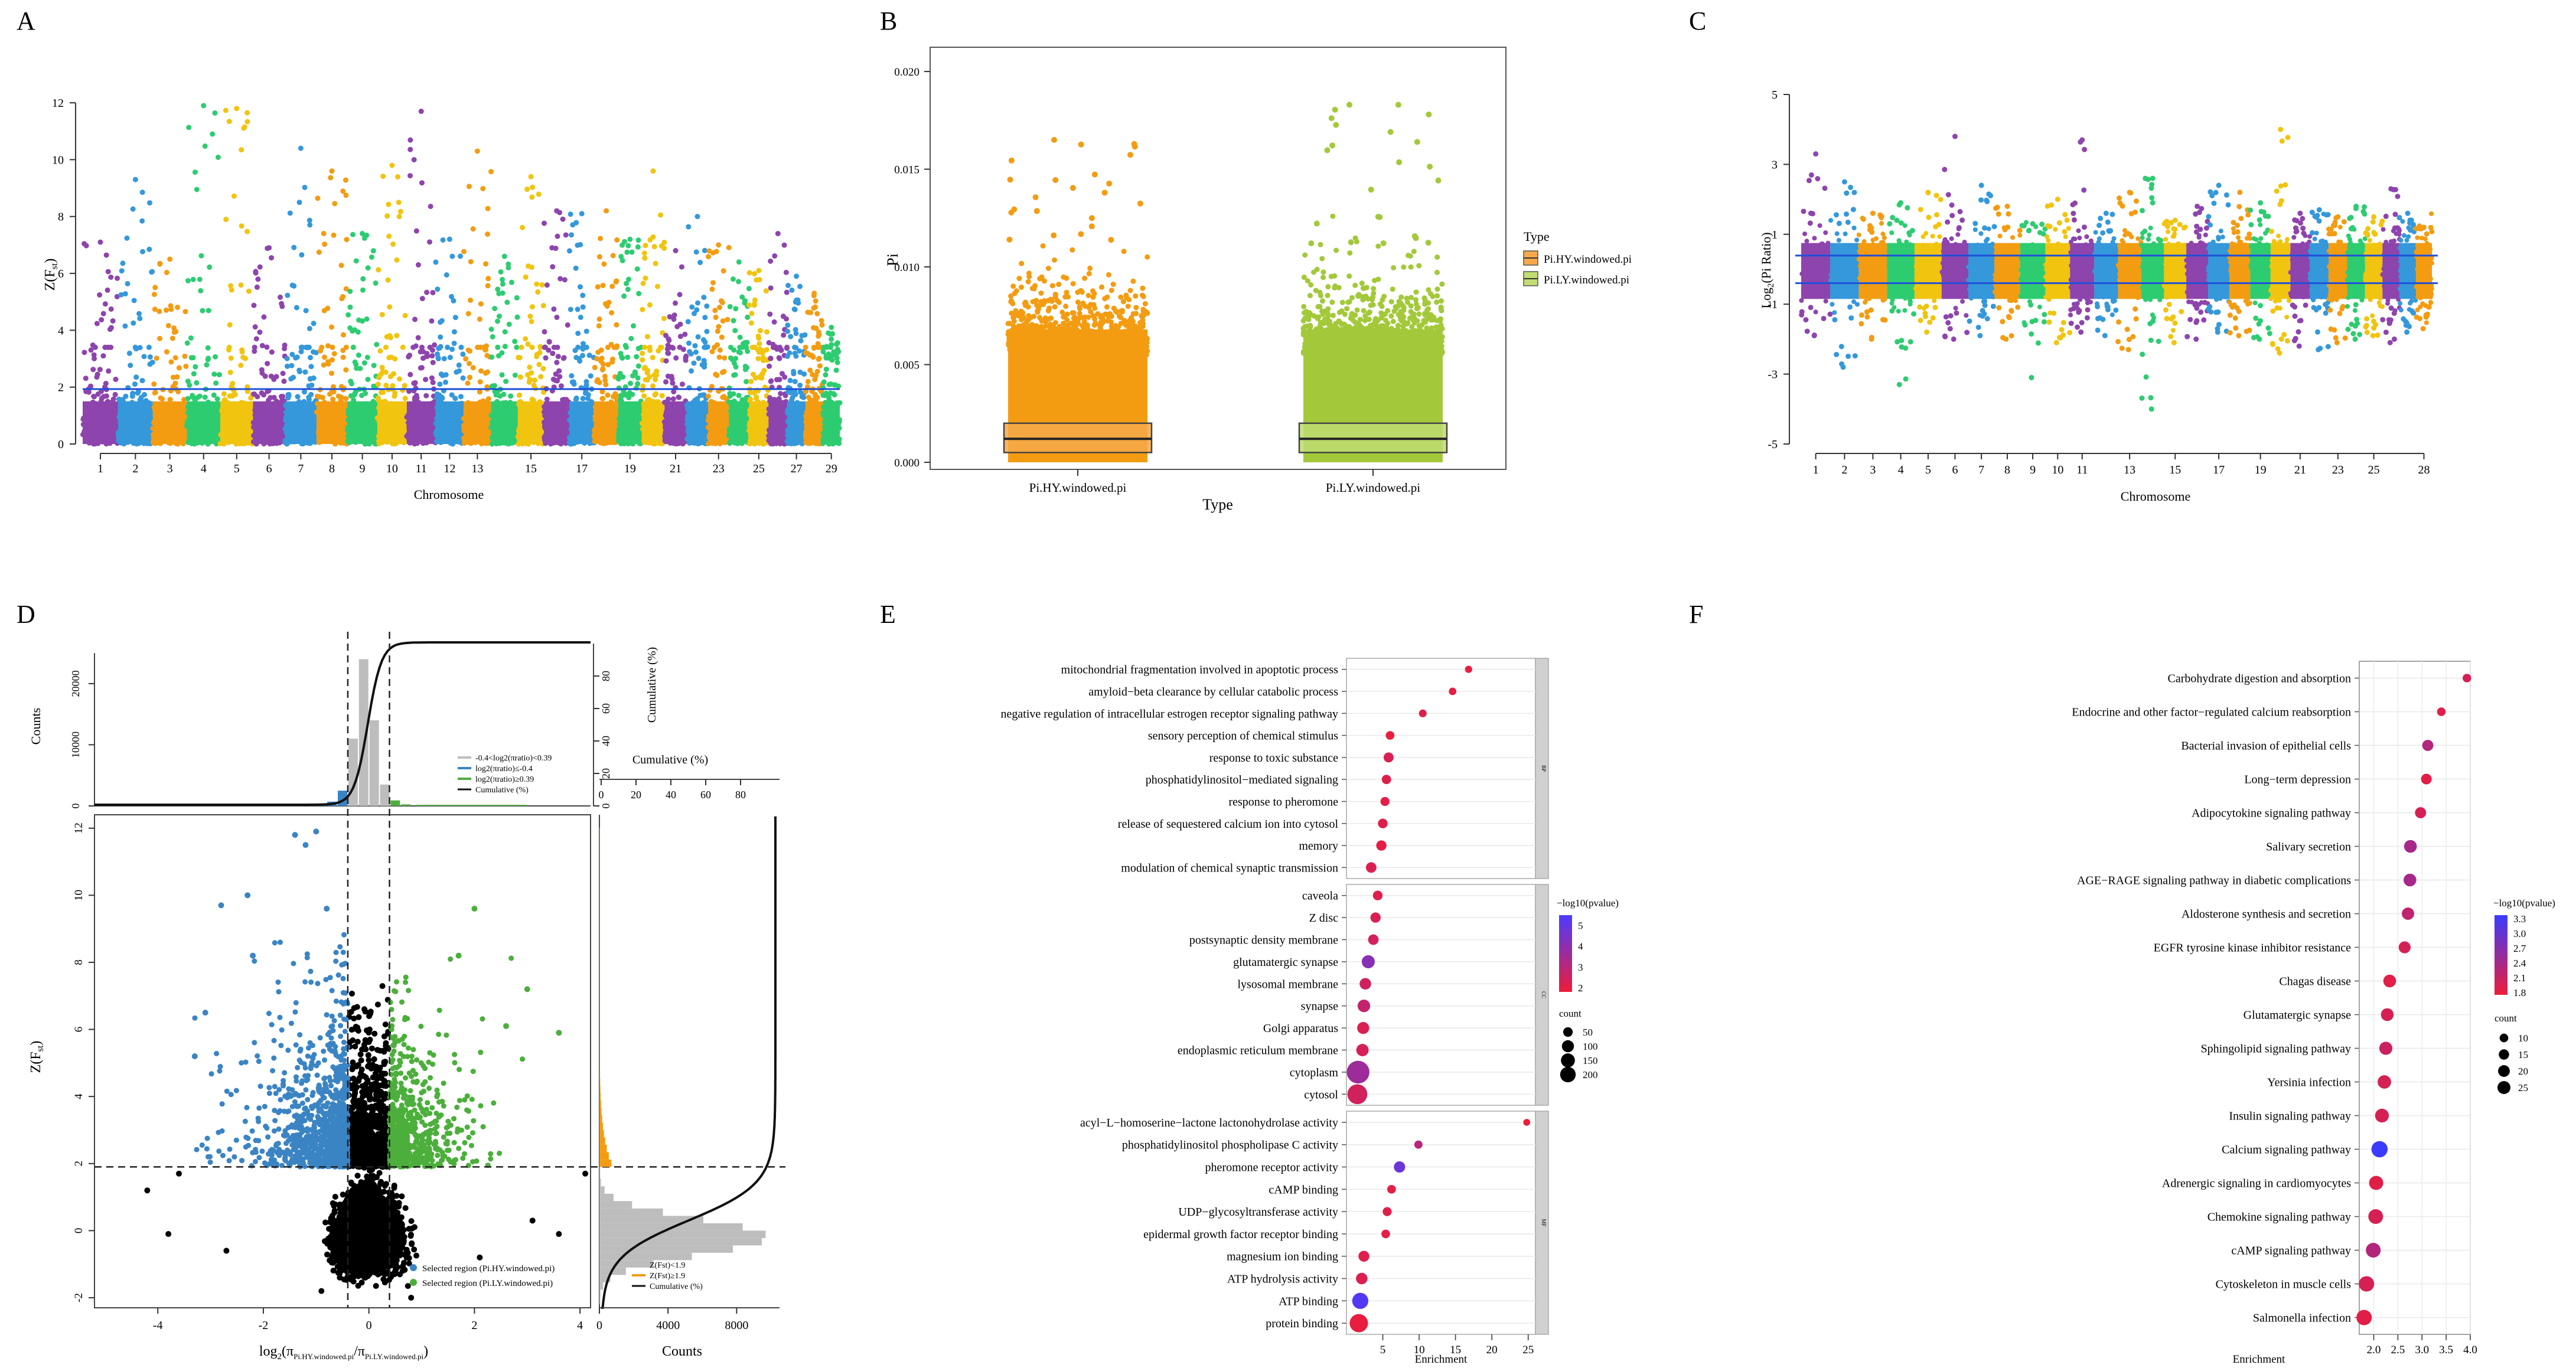 This screenshot has width=2576, height=1368. What do you see at coordinates (2501, 955) in the screenshot?
I see `panel-f-colorbar` at bounding box center [2501, 955].